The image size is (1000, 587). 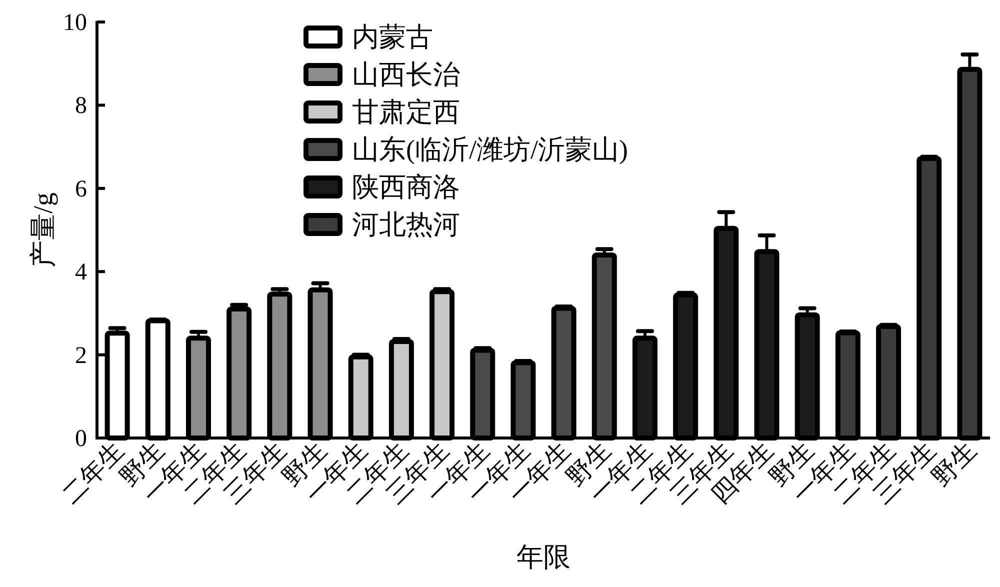 I want to click on y-tick-label: 0, so click(x=81, y=439).